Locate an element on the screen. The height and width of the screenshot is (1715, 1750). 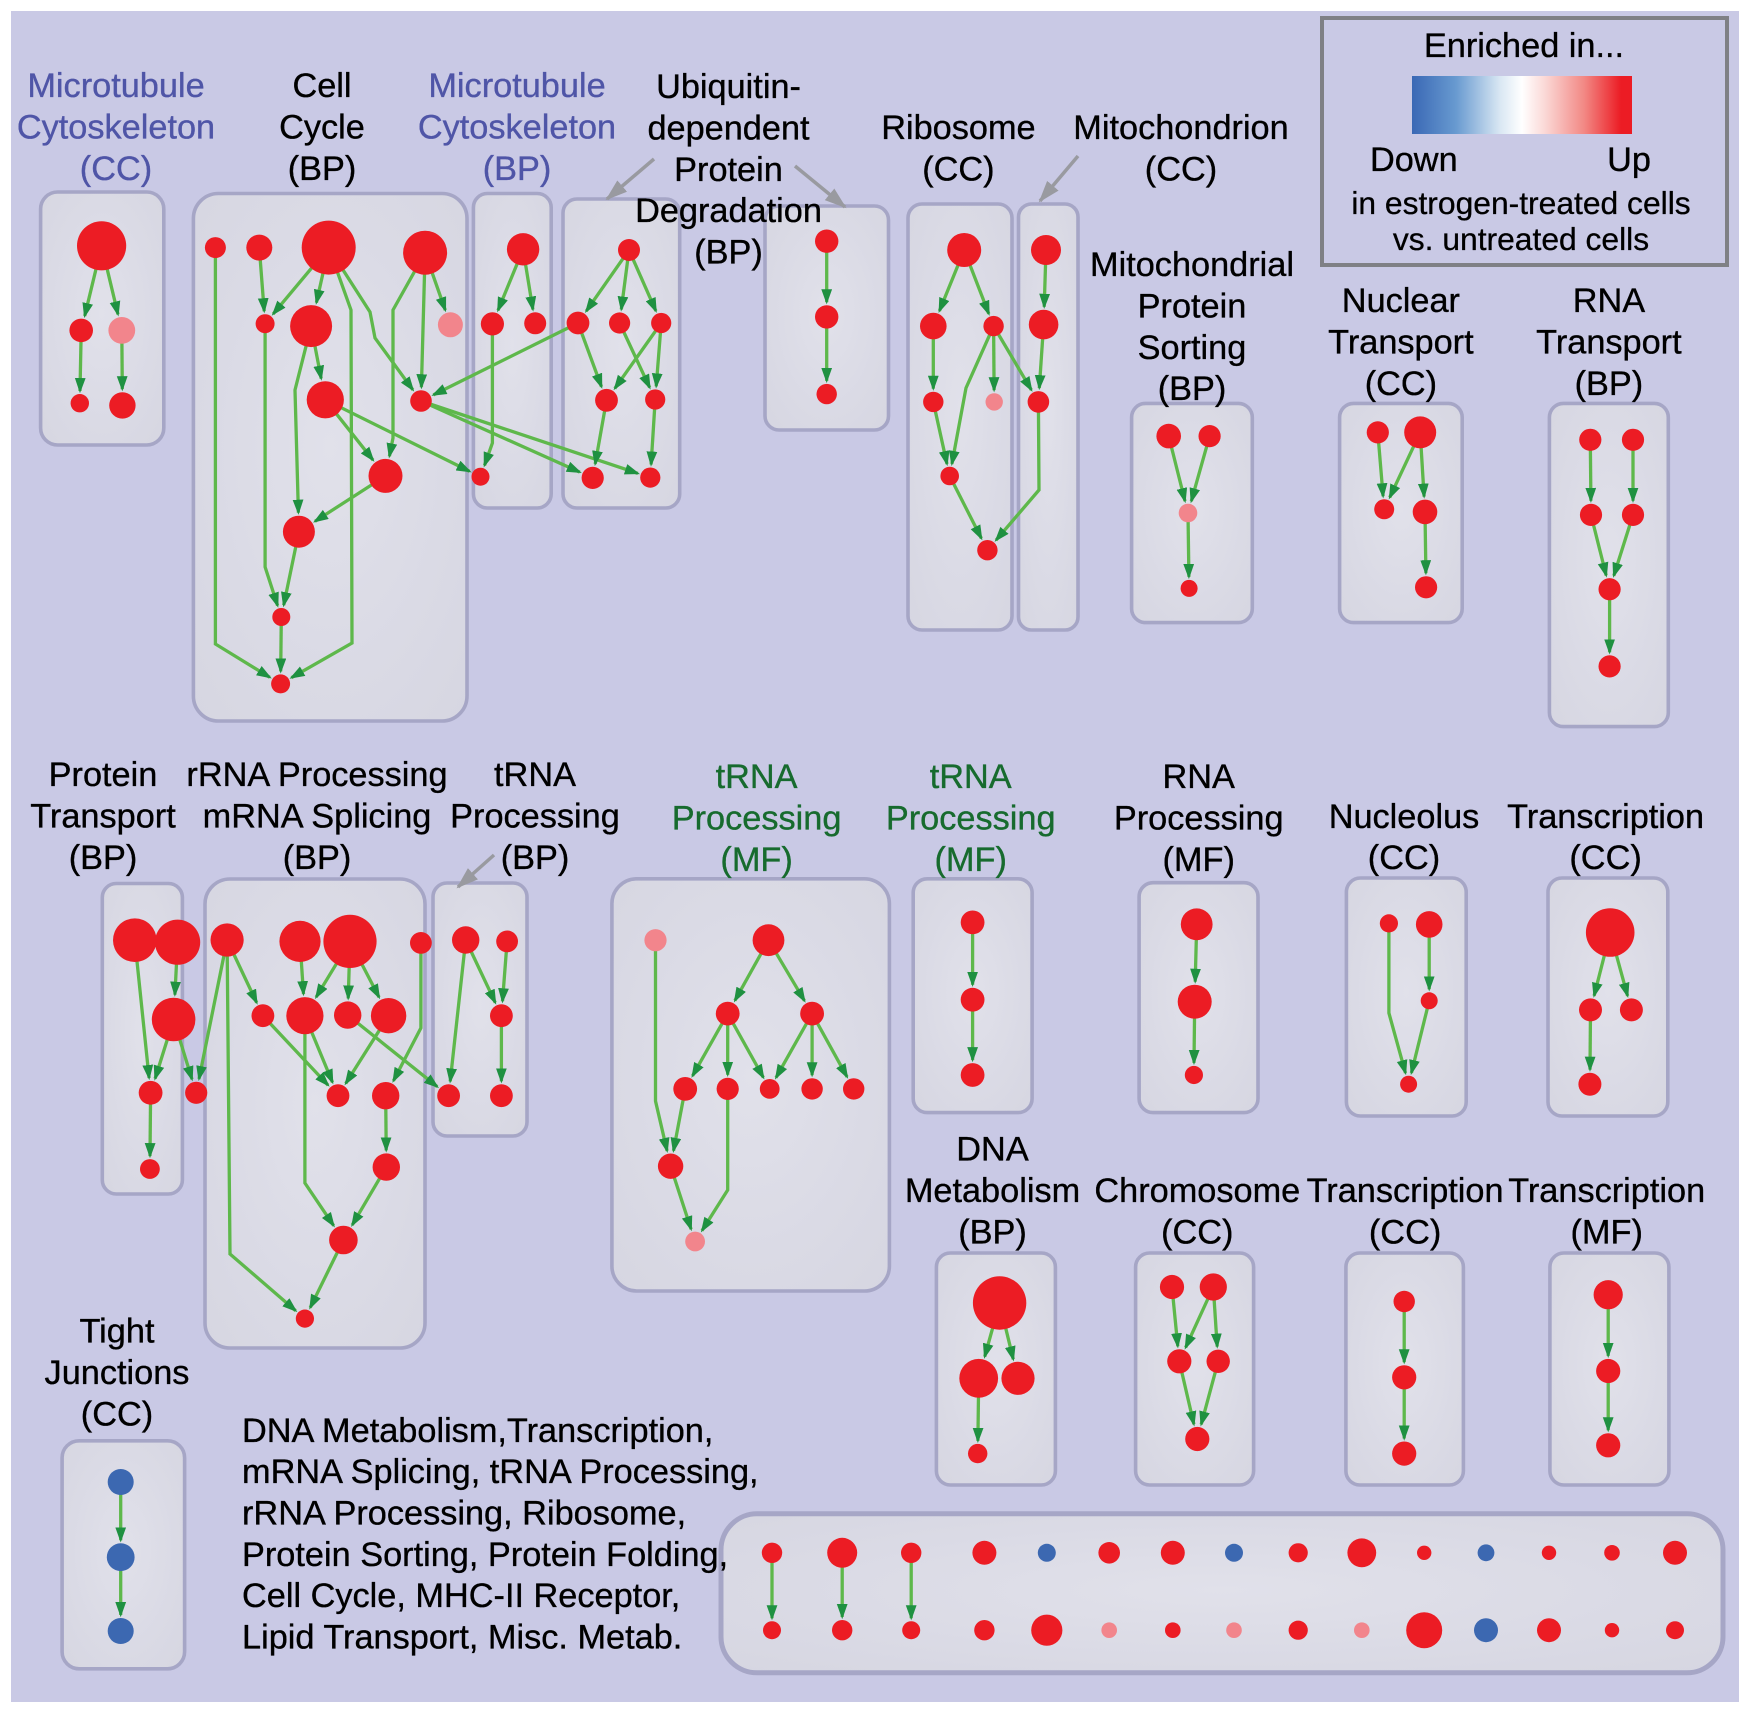
svg-text:Nucleolus(CC): Nucleolus (CC) is located at coordinates (1404, 837).